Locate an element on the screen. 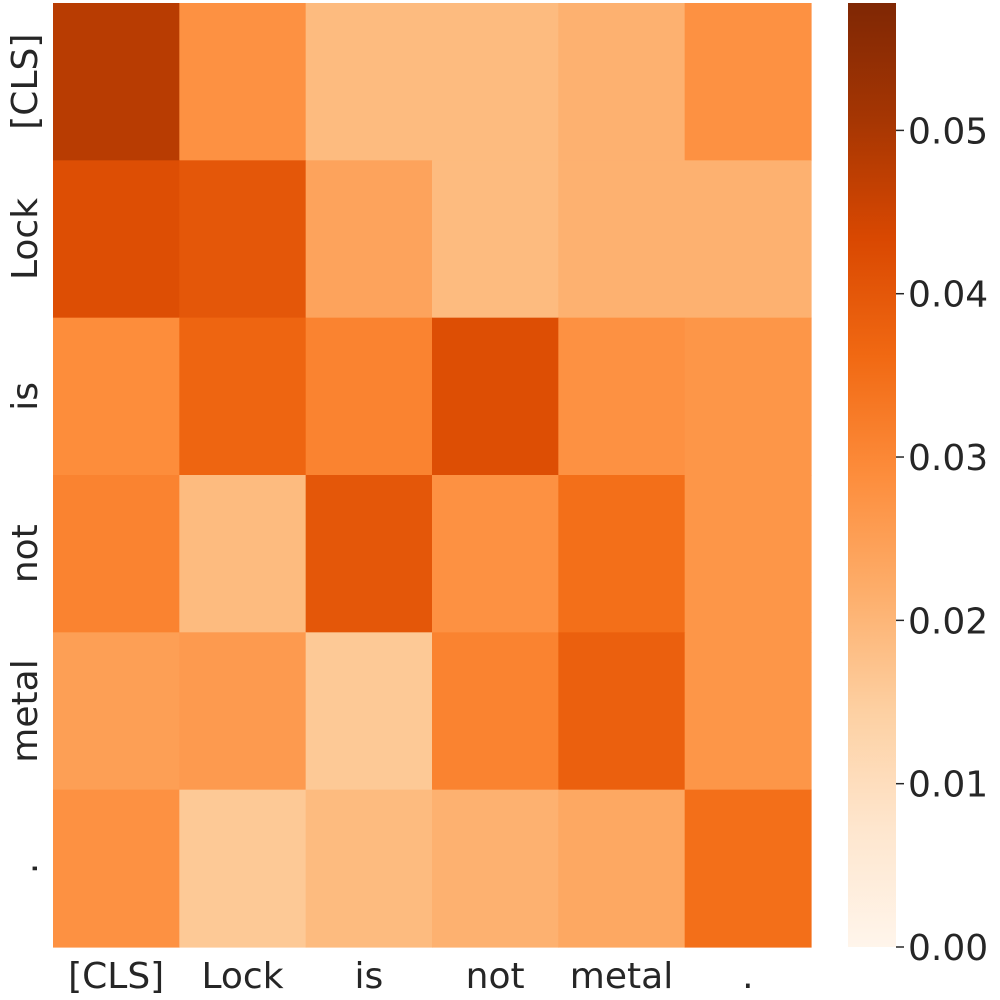 This screenshot has height=1000, width=1000. x-tick-label: not is located at coordinates (495, 976).